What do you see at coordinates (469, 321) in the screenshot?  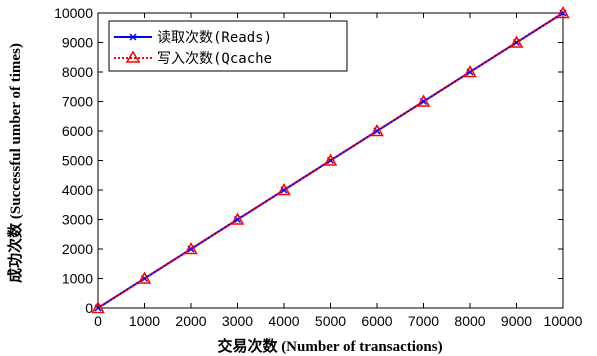 I see `x-tick-label: 8000` at bounding box center [469, 321].